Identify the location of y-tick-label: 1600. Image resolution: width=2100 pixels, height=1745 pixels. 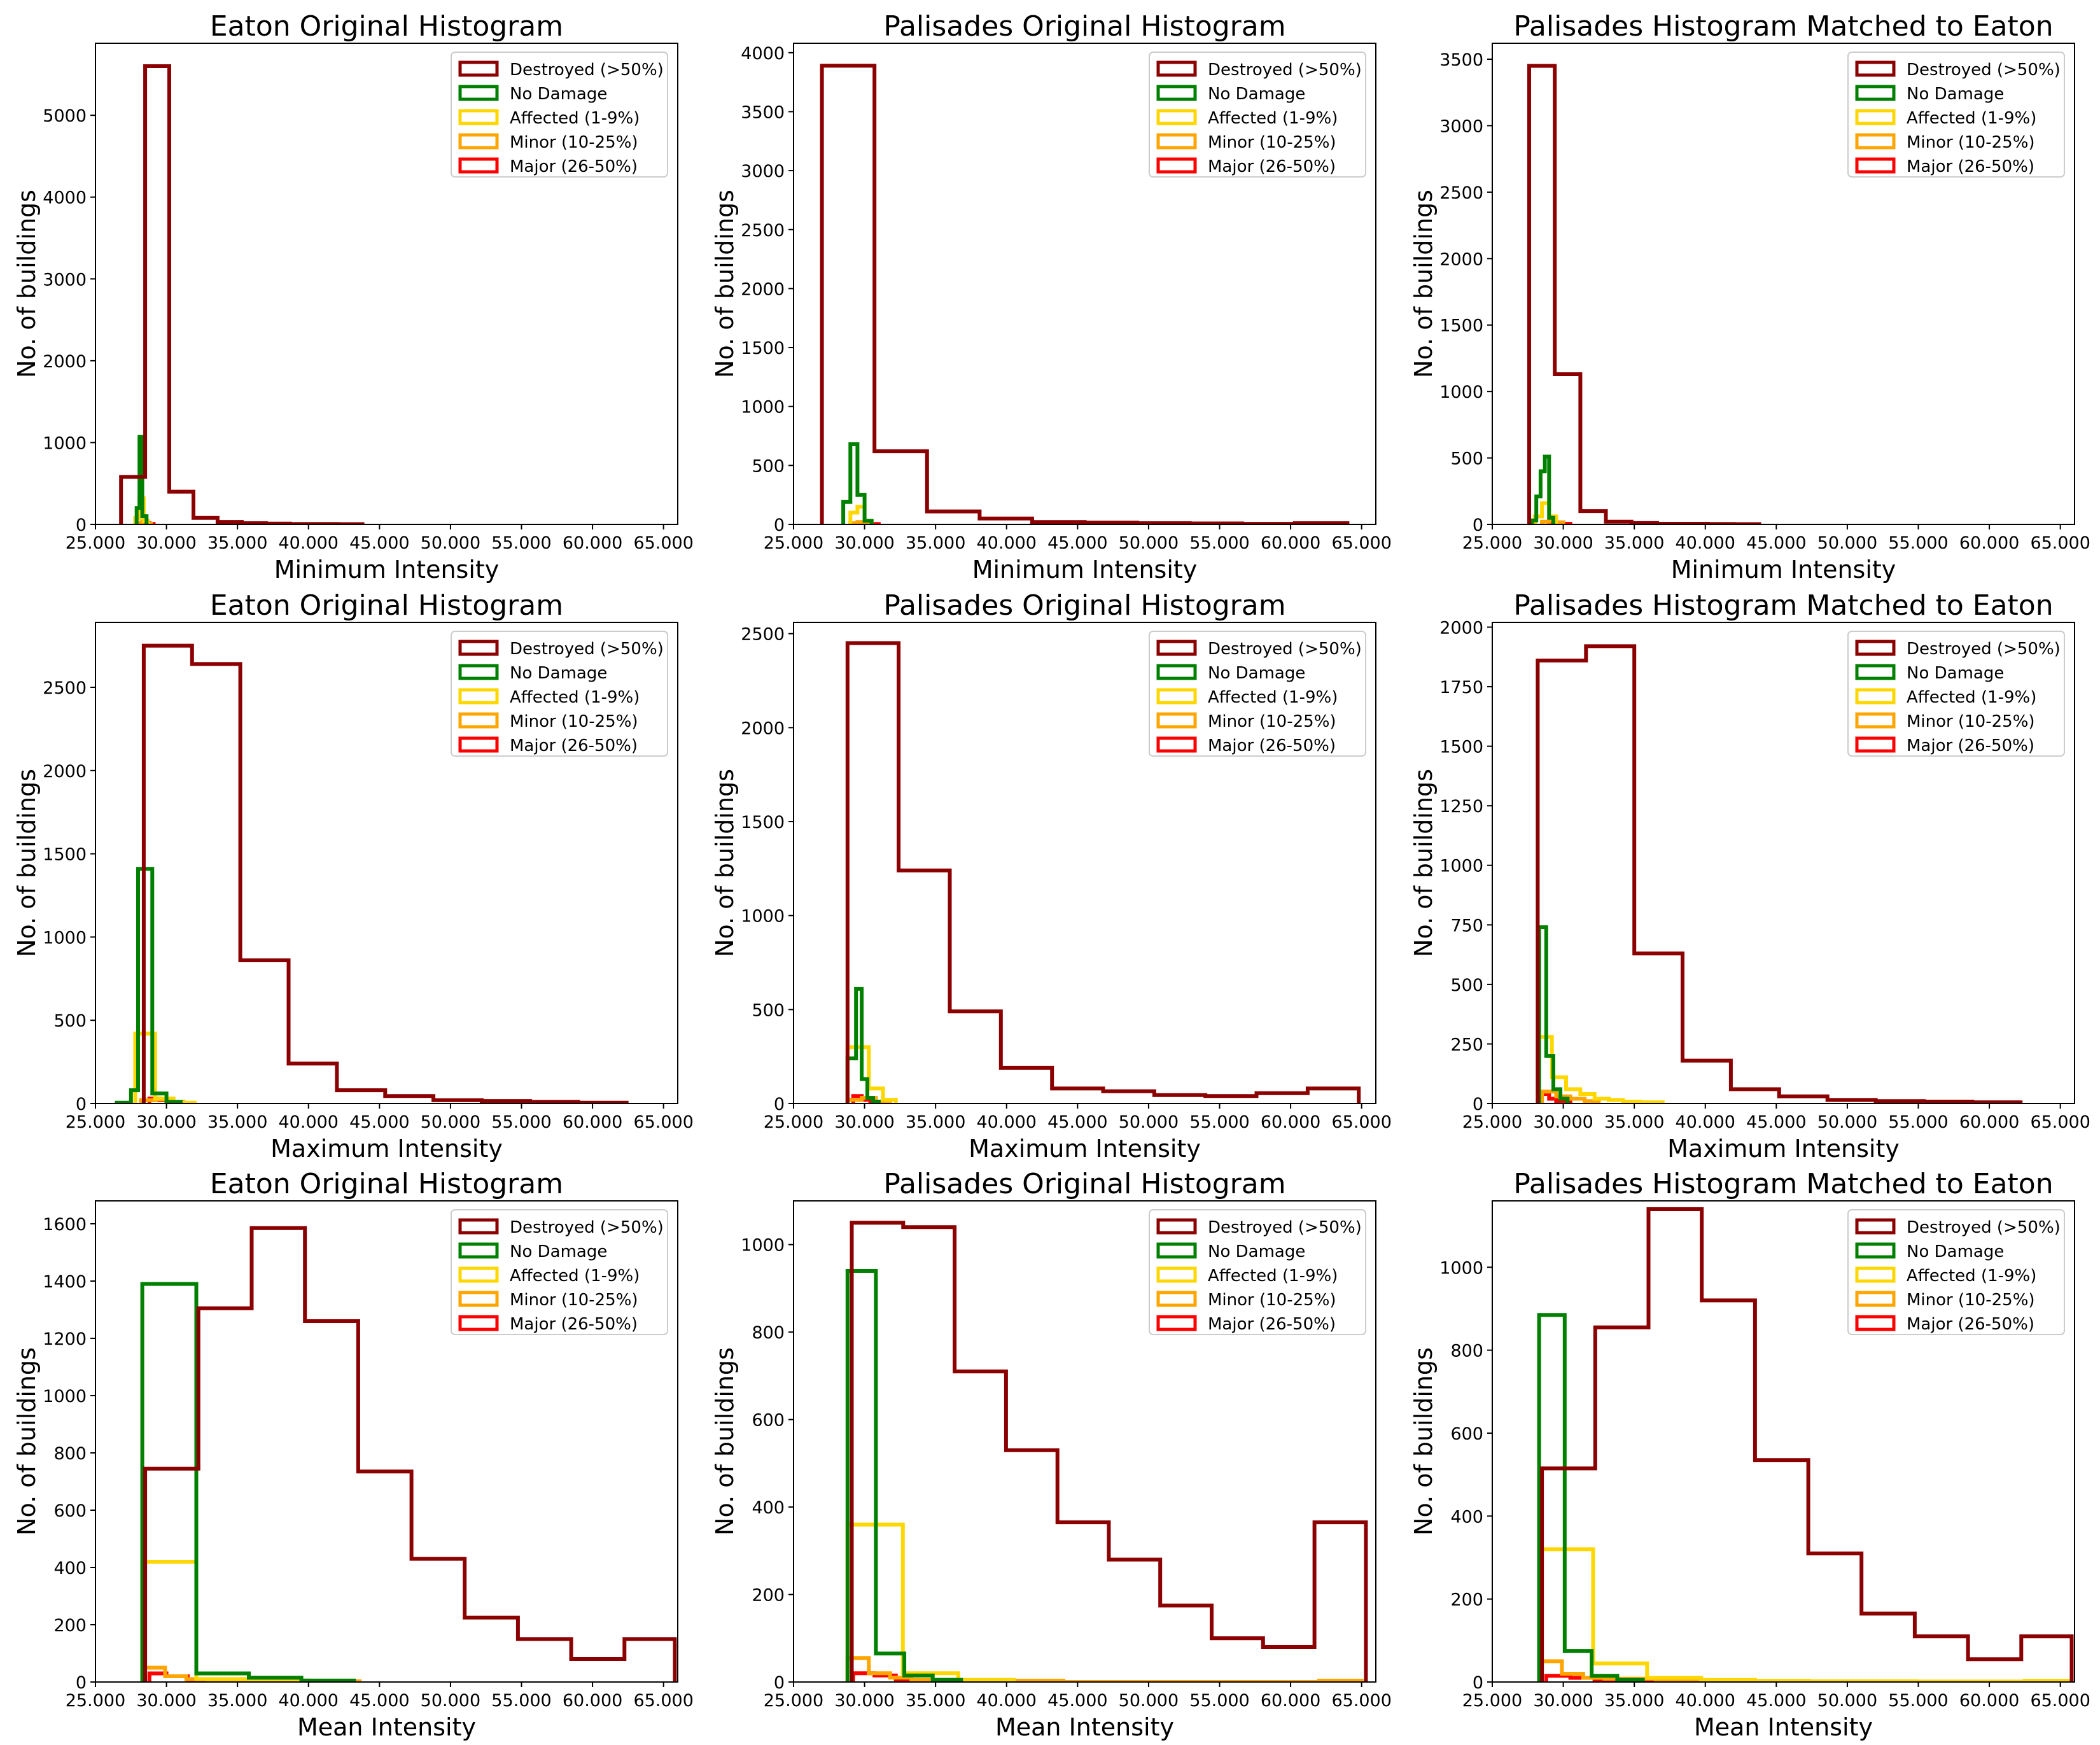
(65, 1225).